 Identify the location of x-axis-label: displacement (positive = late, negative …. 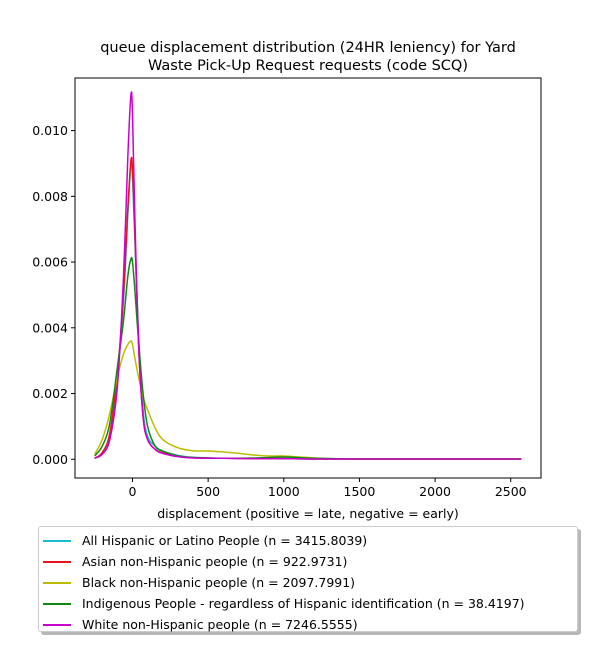
(308, 513).